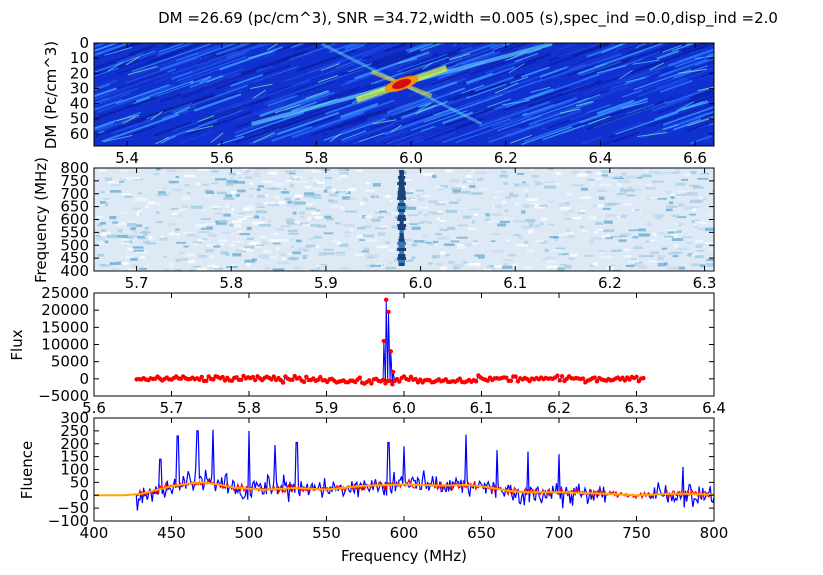 This screenshot has height=575, width=823. What do you see at coordinates (404, 556) in the screenshot?
I see `fluence-xlabel: Frequency (MHz)` at bounding box center [404, 556].